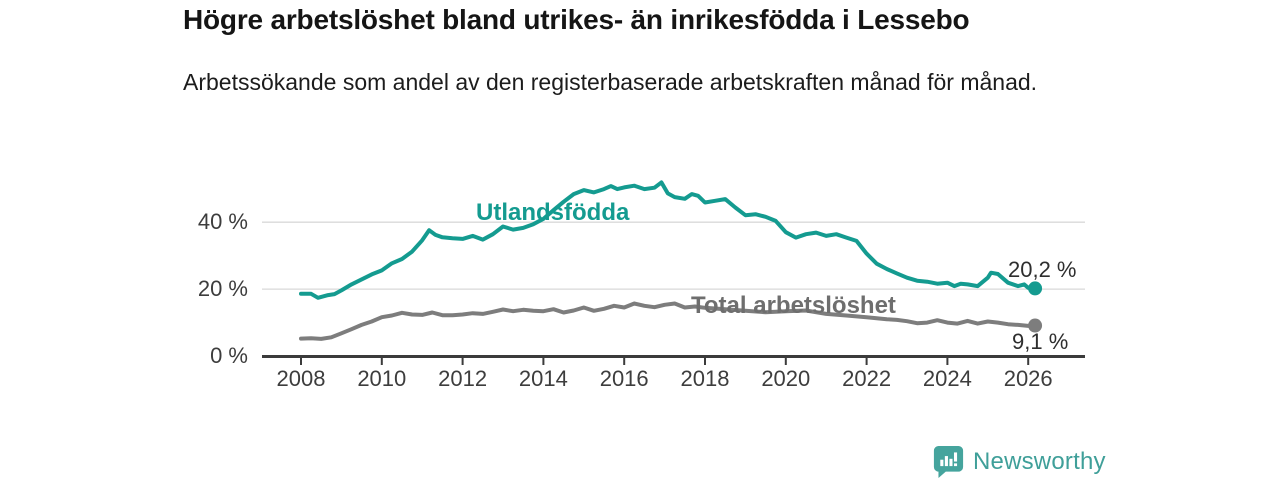 The width and height of the screenshot is (1280, 480). I want to click on newsworthy-logo: Newsworthy, so click(1019, 462).